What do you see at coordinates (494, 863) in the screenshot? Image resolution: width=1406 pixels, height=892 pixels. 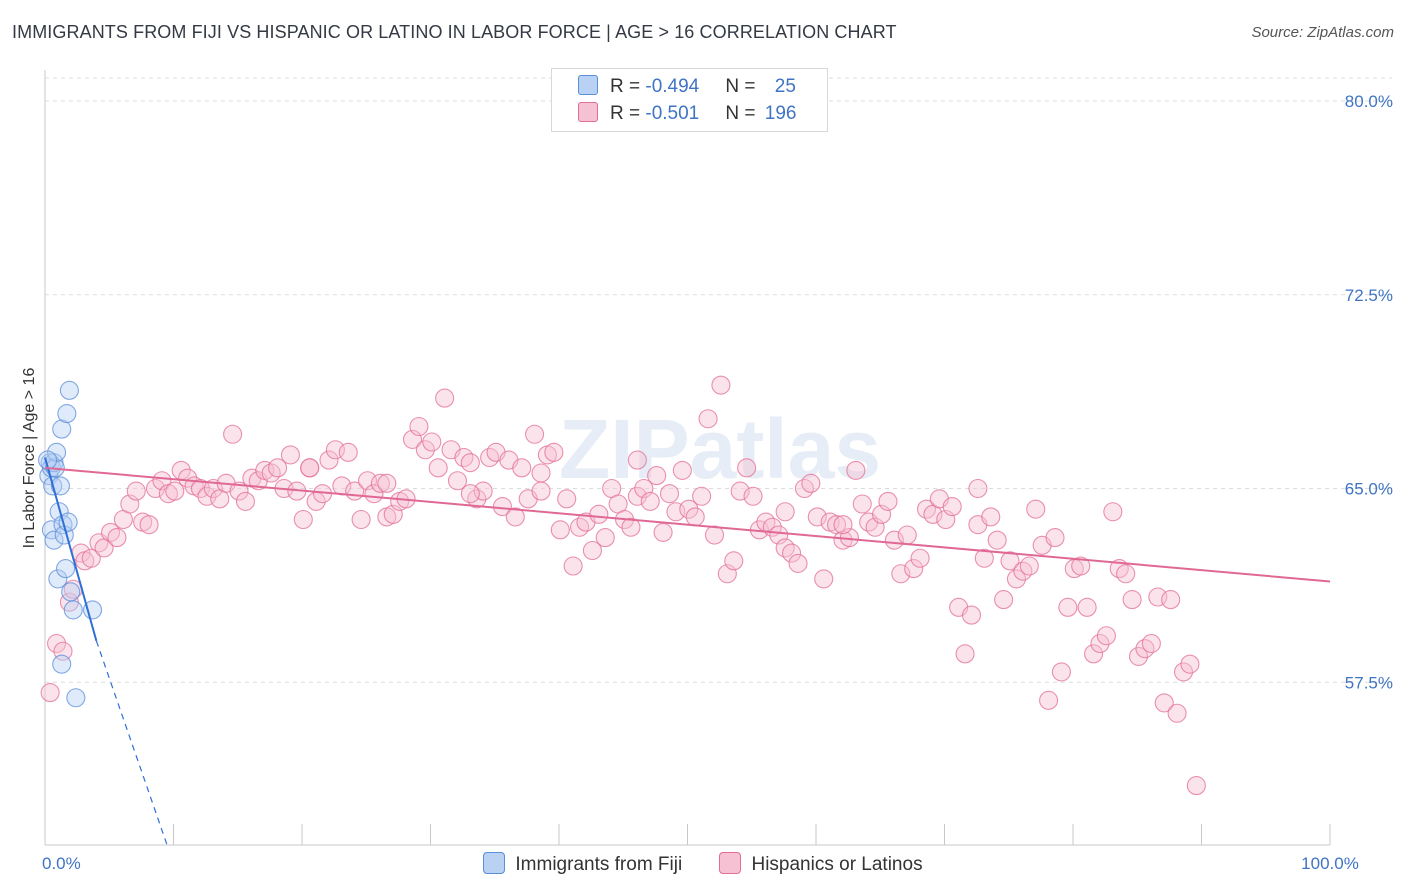 I see `fiji-legend-swatch` at bounding box center [494, 863].